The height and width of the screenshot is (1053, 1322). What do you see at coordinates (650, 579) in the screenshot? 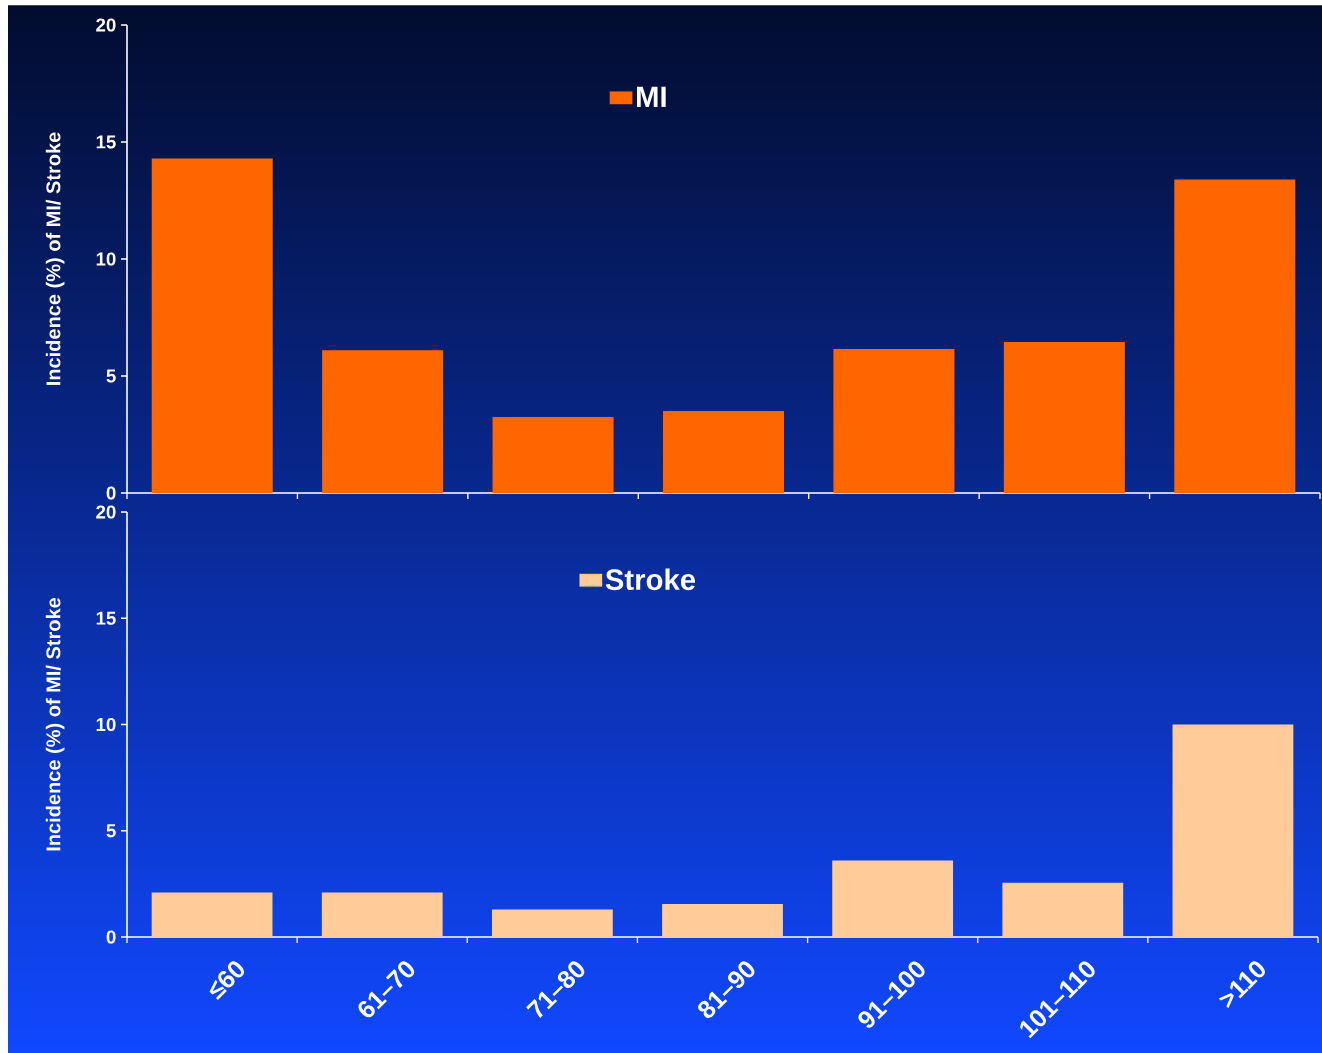
I see `legend-label: Stroke` at bounding box center [650, 579].